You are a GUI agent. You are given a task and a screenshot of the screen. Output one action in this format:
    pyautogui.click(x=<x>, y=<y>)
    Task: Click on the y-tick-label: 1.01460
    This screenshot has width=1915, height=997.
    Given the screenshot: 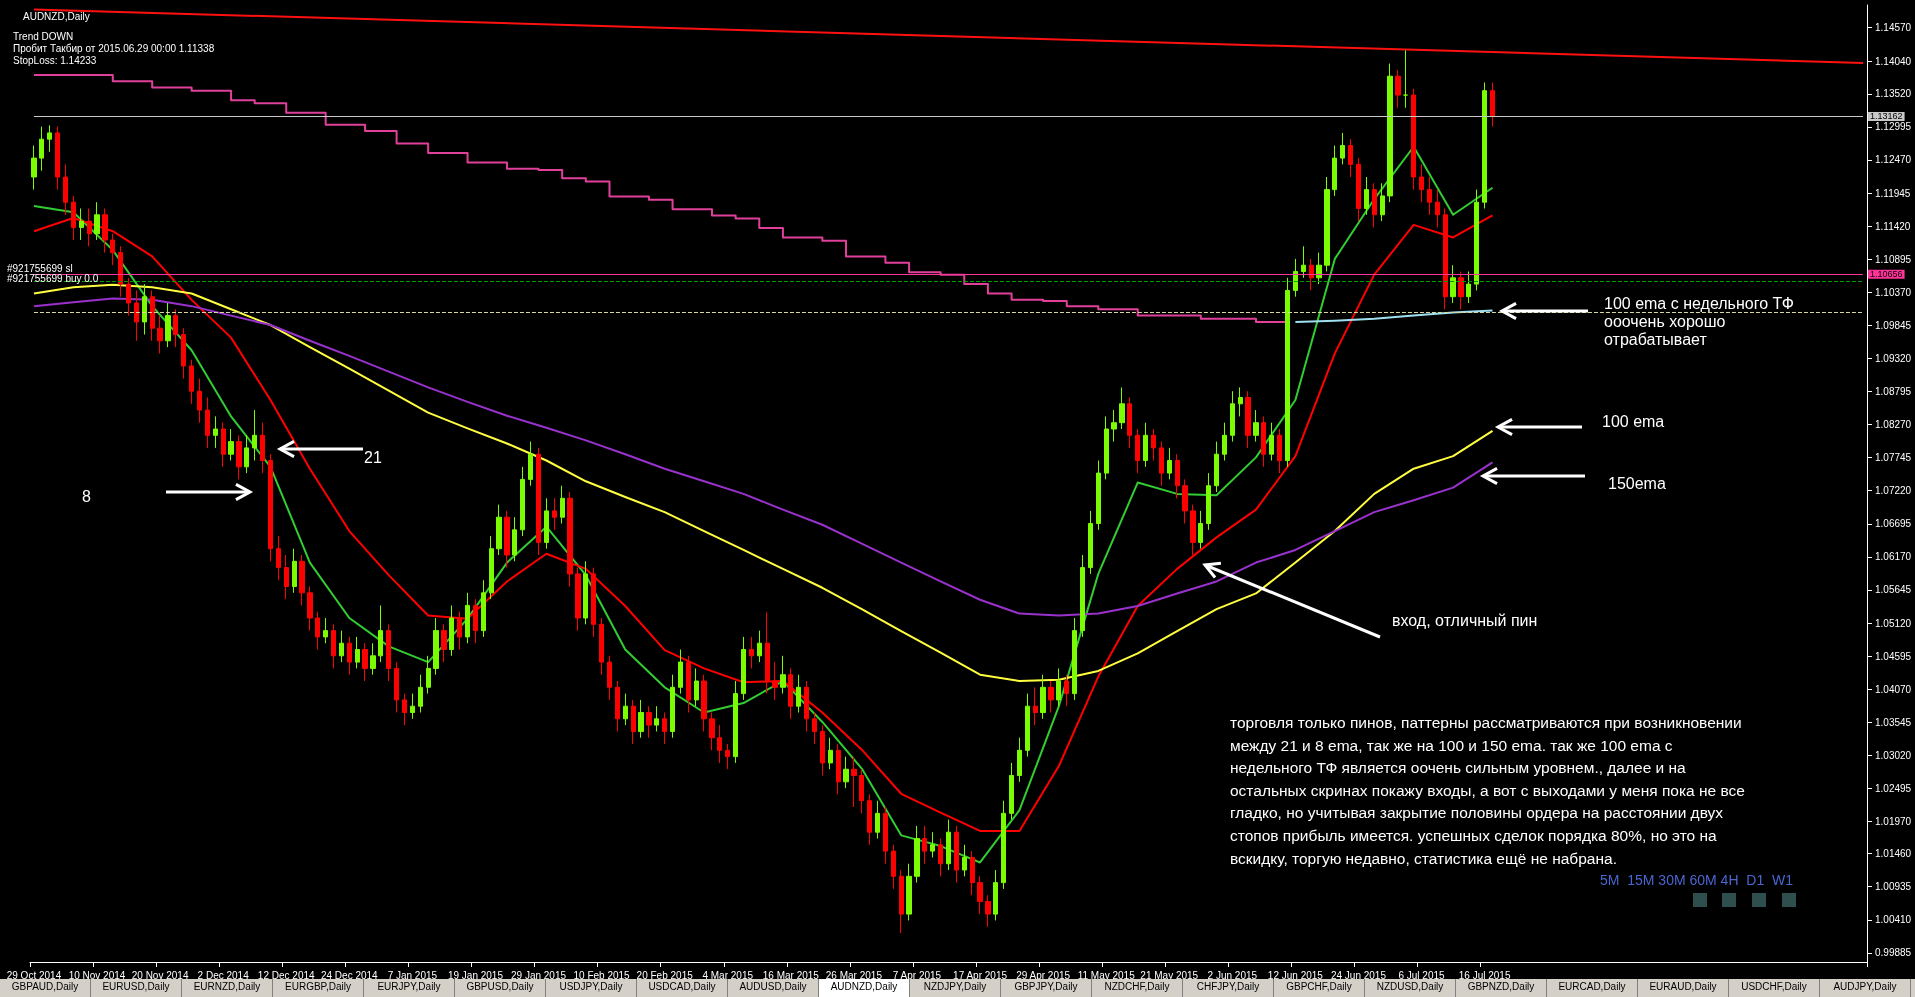 What is the action you would take?
    pyautogui.click(x=1893, y=854)
    